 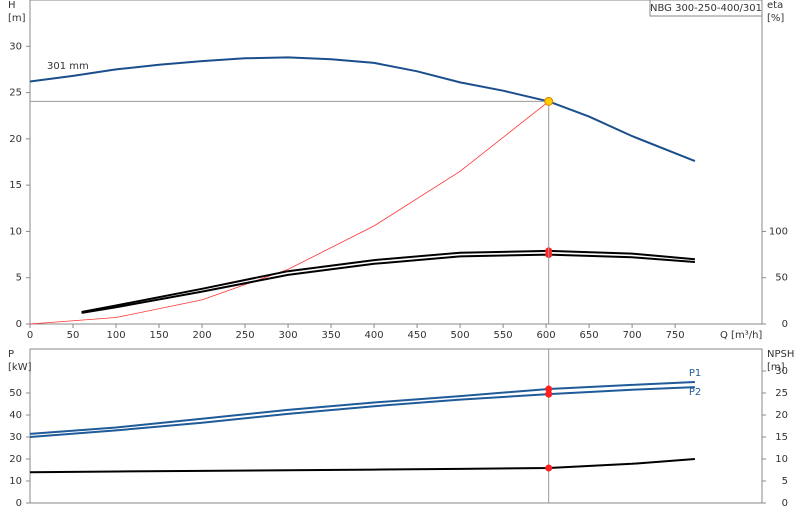 I want to click on y-tick-label: 25, so click(x=15, y=93).